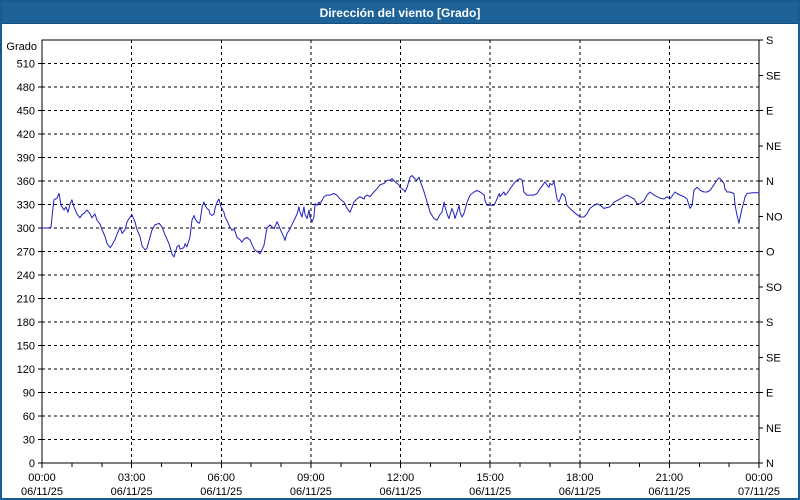 This screenshot has height=500, width=800. What do you see at coordinates (26, 323) in the screenshot?
I see `y-left-tick-label: 180` at bounding box center [26, 323].